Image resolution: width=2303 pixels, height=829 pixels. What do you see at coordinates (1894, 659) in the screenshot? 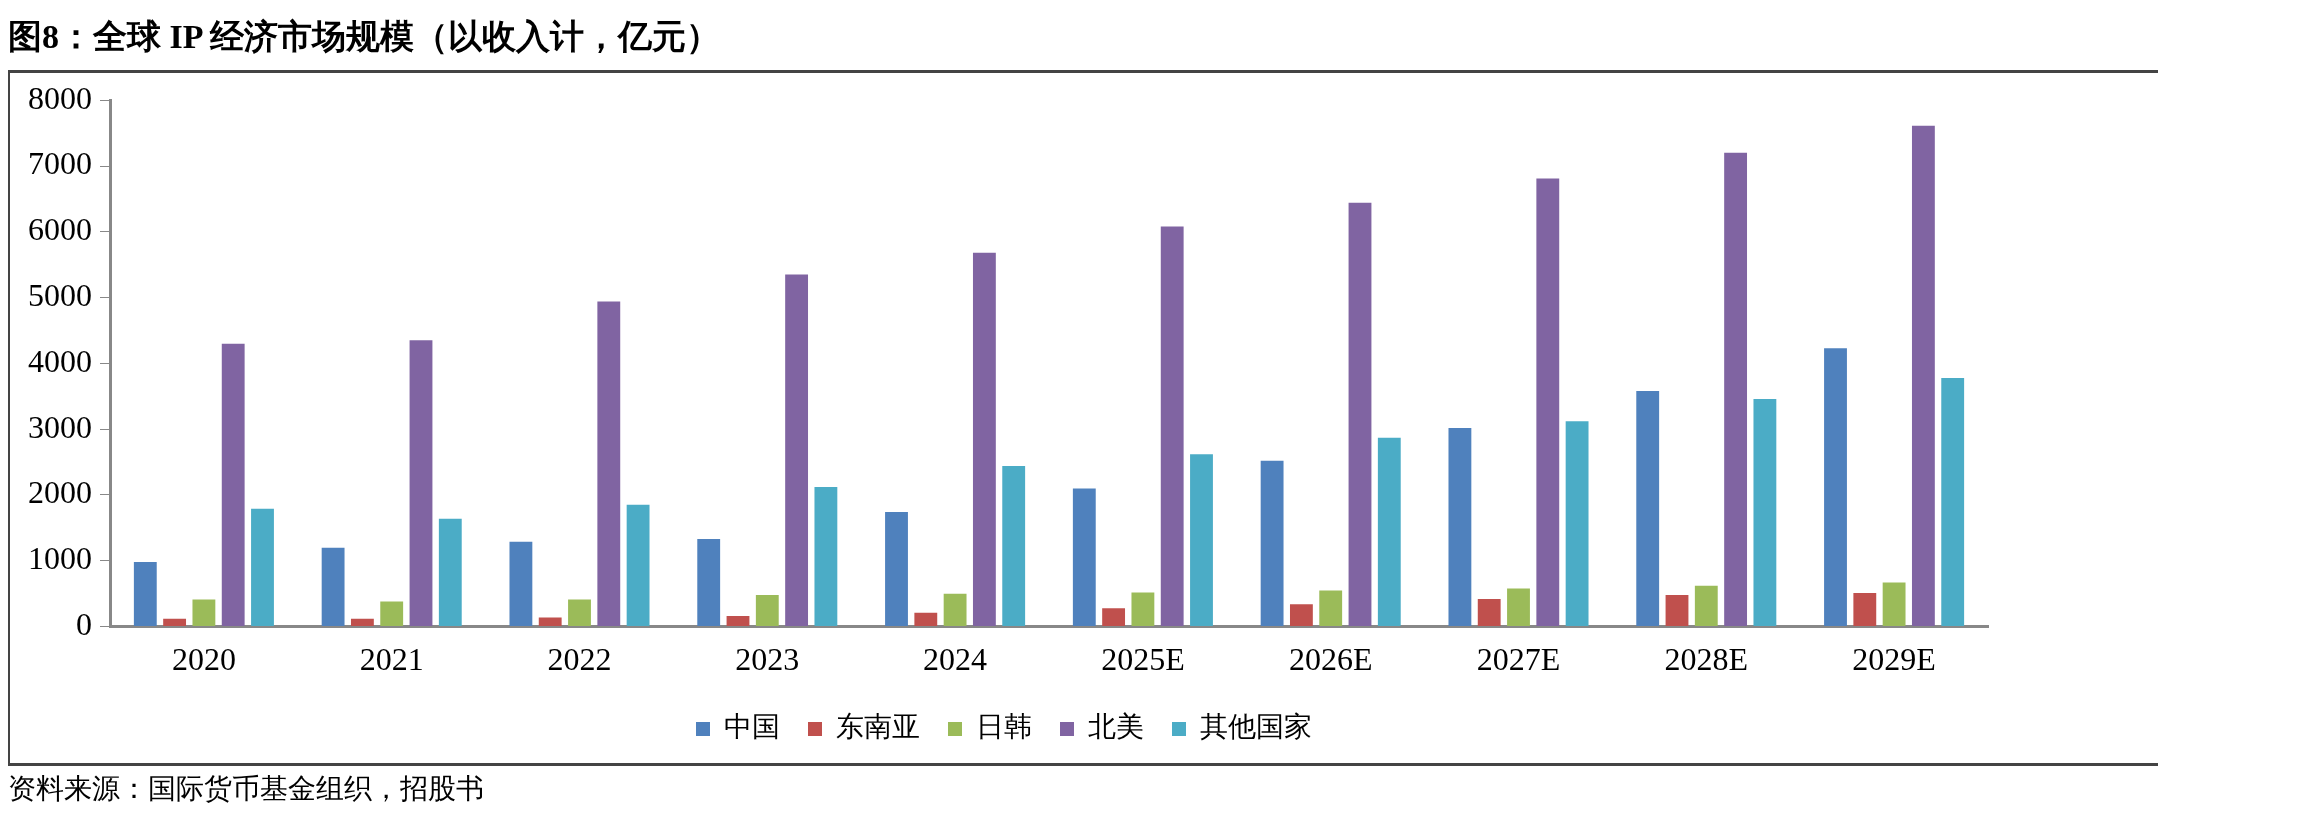
I see `x-tick-label: 2029E` at bounding box center [1894, 659].